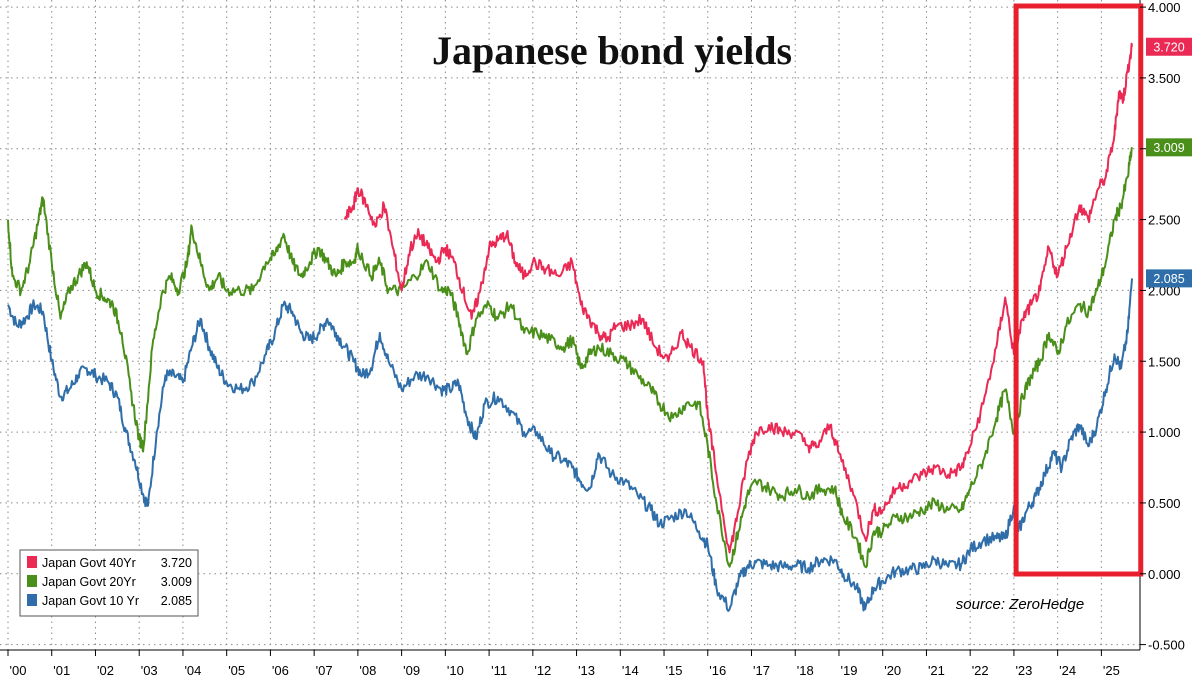 This screenshot has width=1200, height=680. What do you see at coordinates (761, 670) in the screenshot?
I see `x-tick-label: '17` at bounding box center [761, 670].